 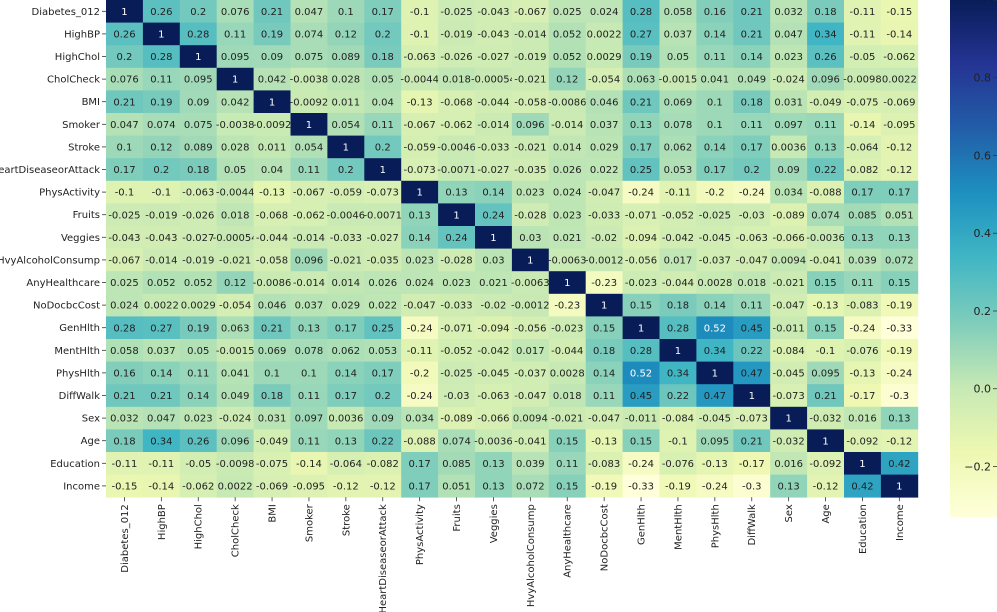 I want to click on cell-value-label: -0.02, so click(x=604, y=238).